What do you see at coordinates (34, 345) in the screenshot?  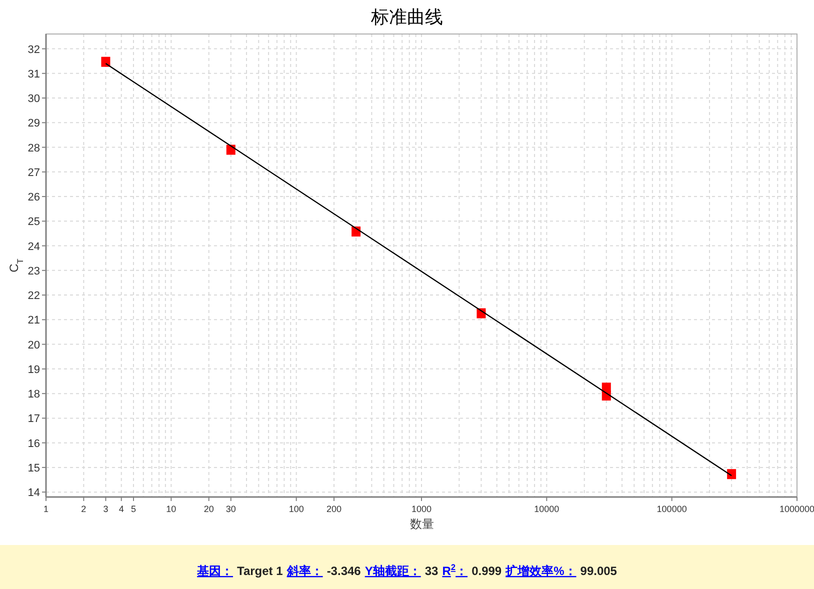 I see `y-tick-label: 20` at bounding box center [34, 345].